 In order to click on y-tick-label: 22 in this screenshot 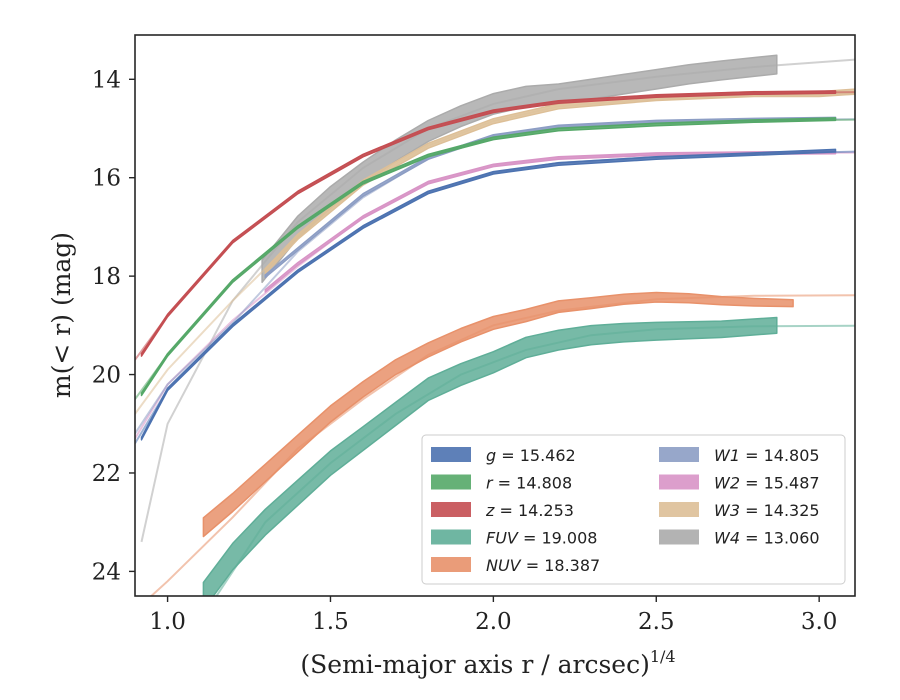, I will do `click(106, 474)`.